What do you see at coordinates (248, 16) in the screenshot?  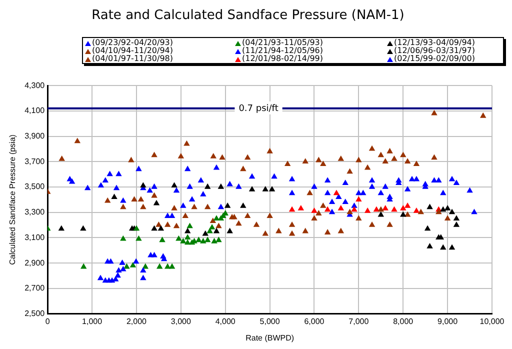 I see `chart-title: Rate and Calculated Sandface Pressure (NAM-1)` at bounding box center [248, 16].